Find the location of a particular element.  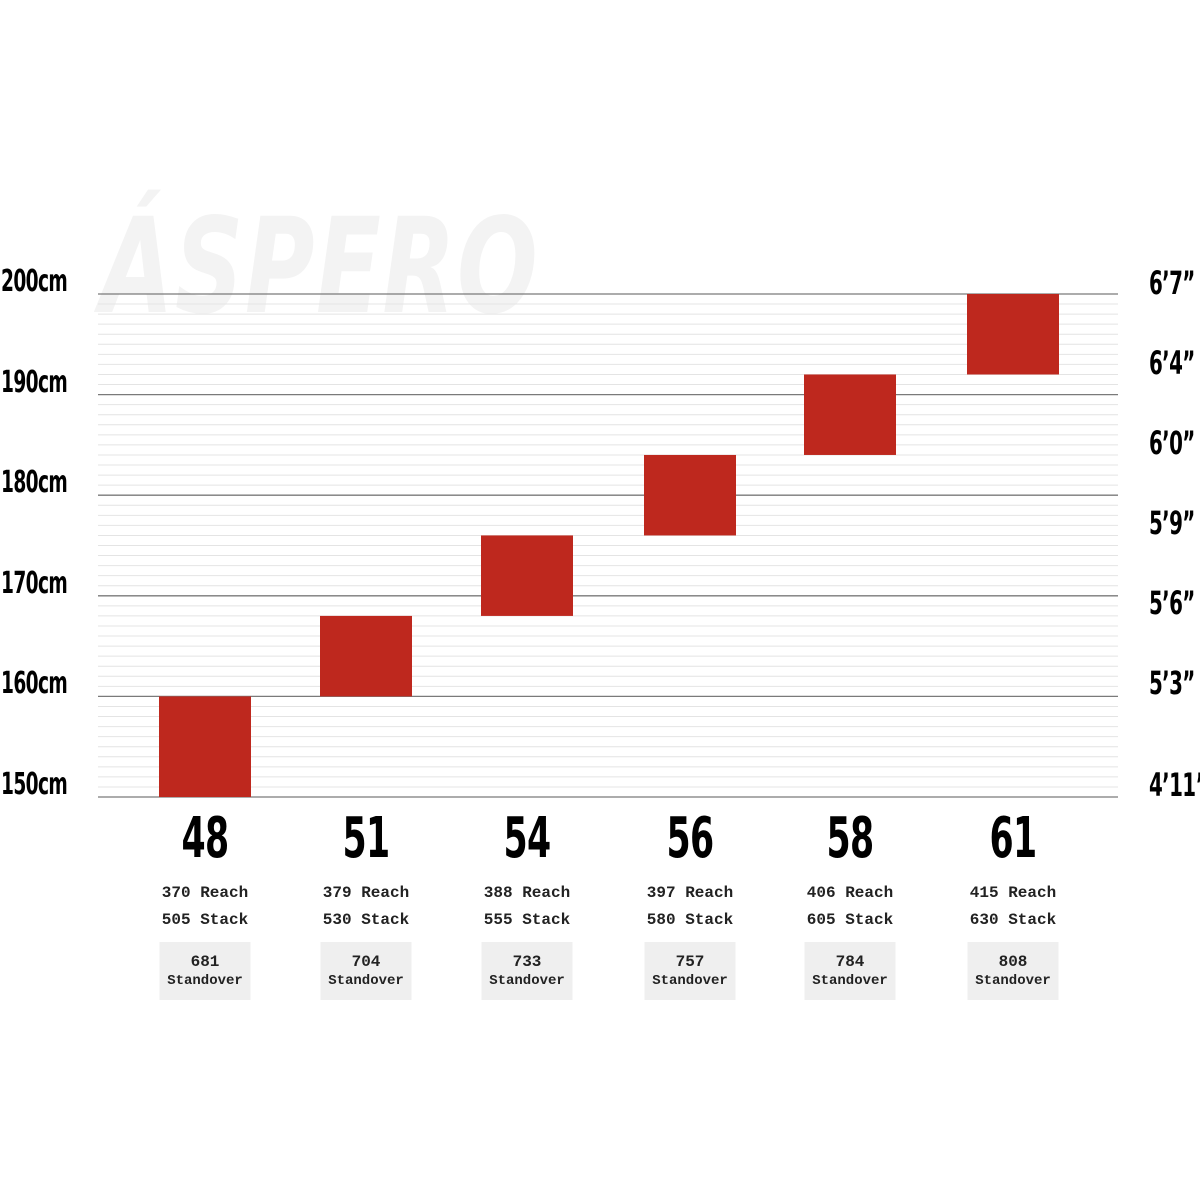

stack-value: 555 Stack is located at coordinates (527, 920).